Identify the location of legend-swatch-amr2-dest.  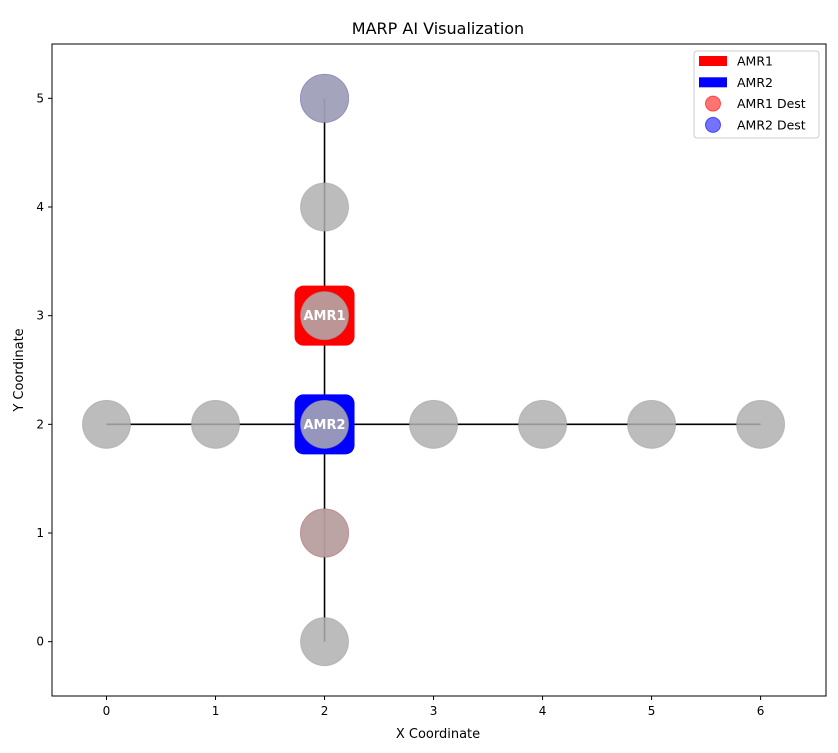
(713, 124).